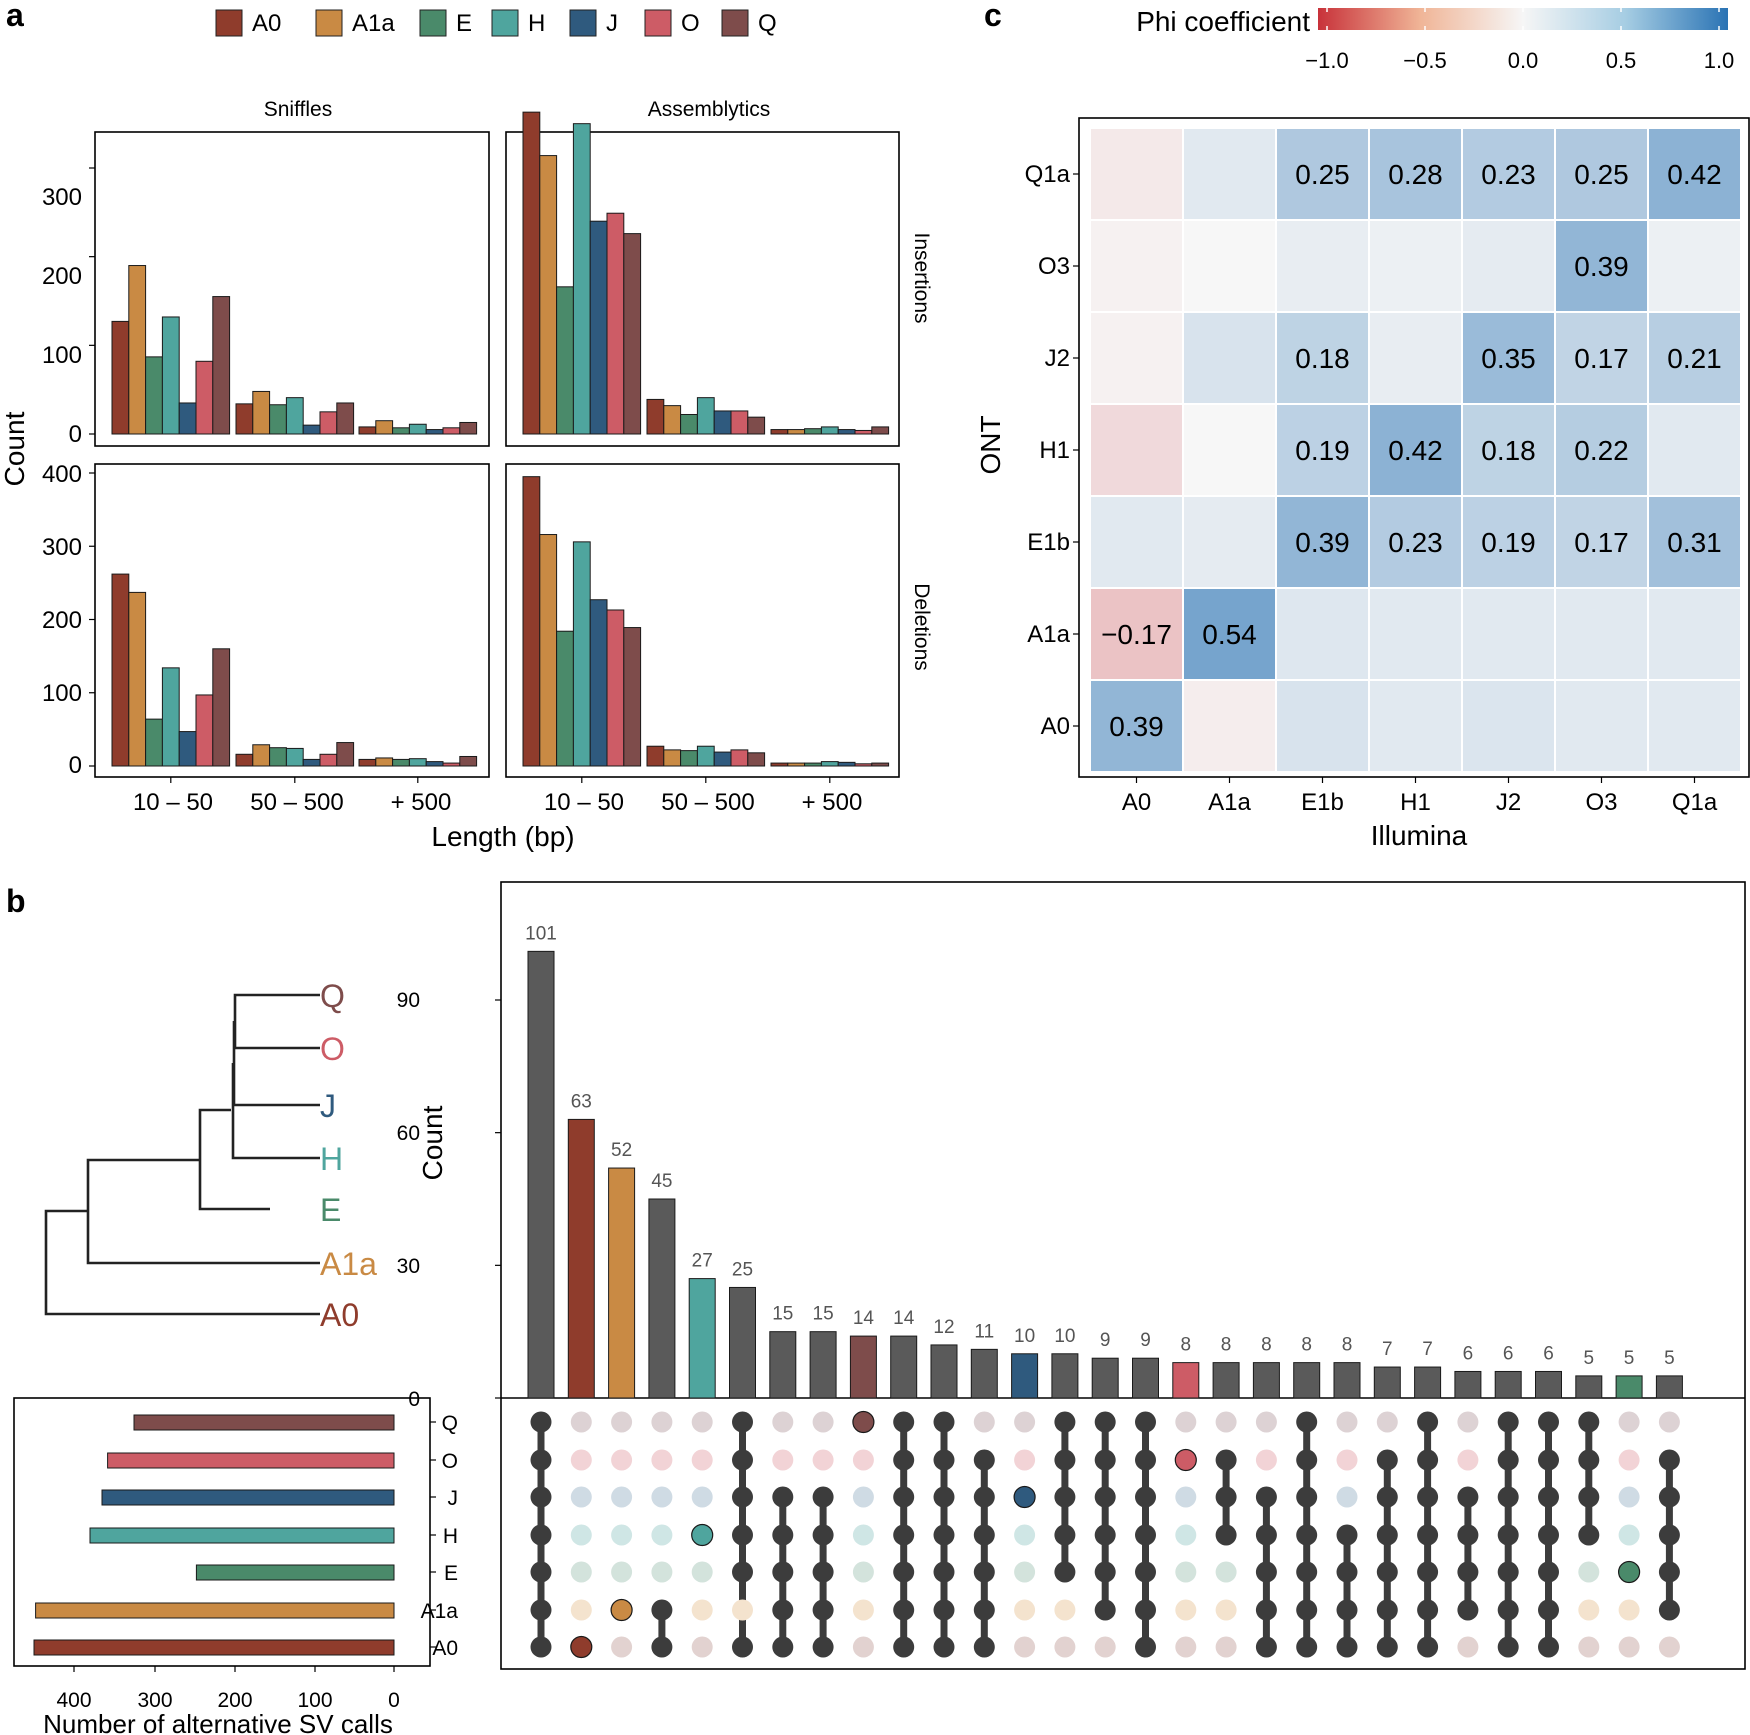  Describe the element at coordinates (1048, 174) in the screenshot. I see `heatmap-y-tick-label: Q1a` at that location.